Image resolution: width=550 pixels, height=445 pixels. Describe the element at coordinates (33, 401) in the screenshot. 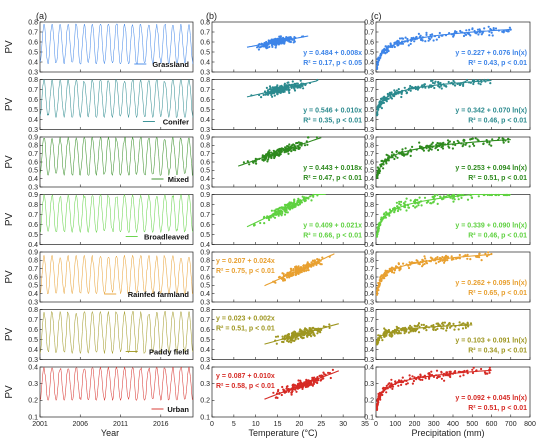

I see `y-tick-label: 0.2` at that location.